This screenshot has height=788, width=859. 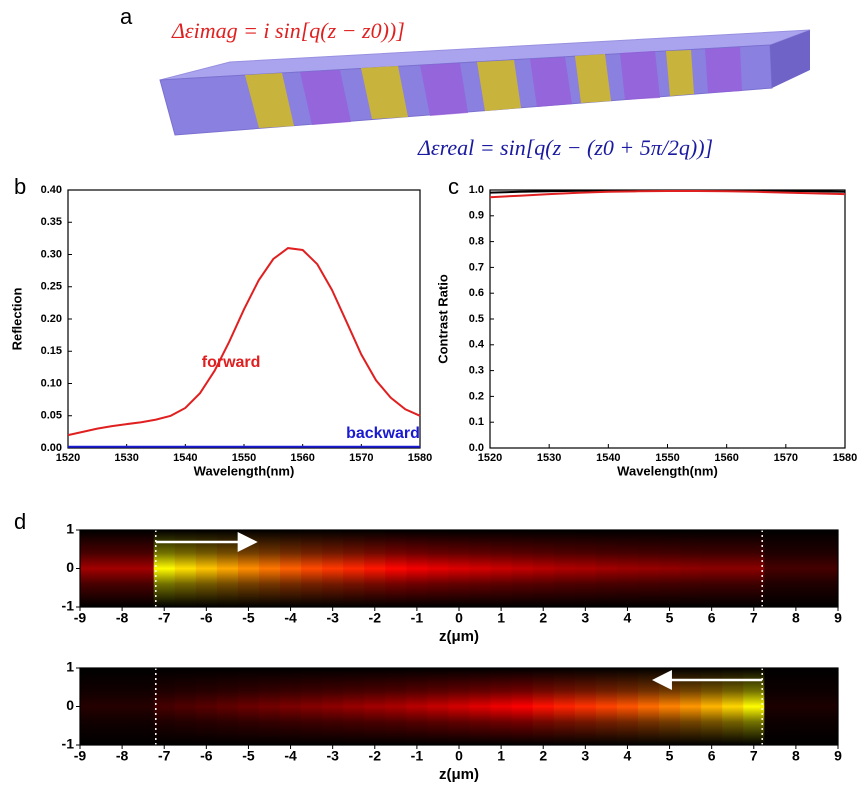 What do you see at coordinates (51, 319) in the screenshot?
I see `y-tick-label: 0.20` at bounding box center [51, 319].